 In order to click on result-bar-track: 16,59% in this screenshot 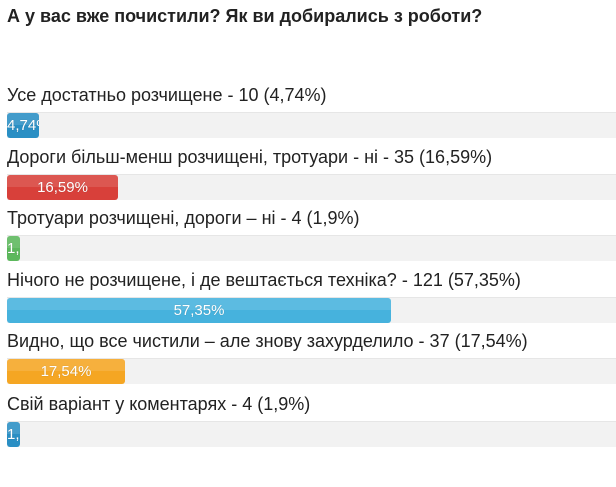, I will do `click(311, 187)`.